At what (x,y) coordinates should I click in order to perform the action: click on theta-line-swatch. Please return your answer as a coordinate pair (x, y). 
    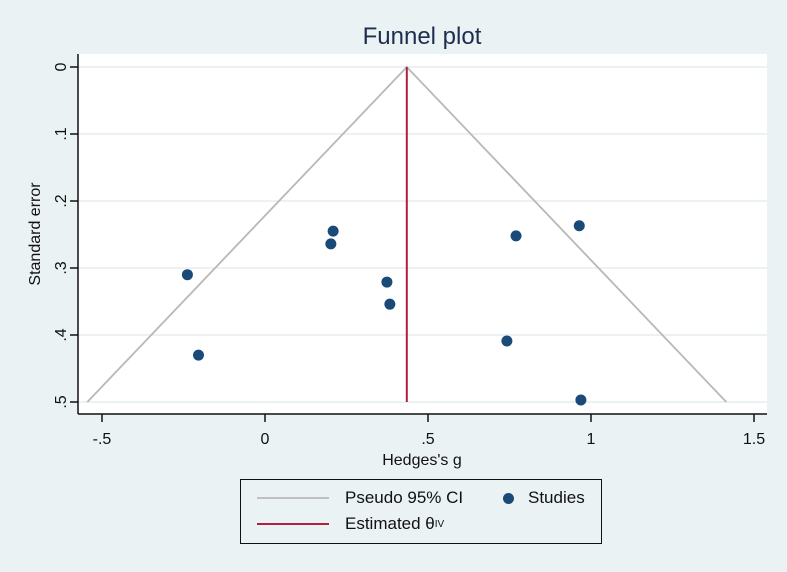
    Looking at the image, I should click on (293, 524).